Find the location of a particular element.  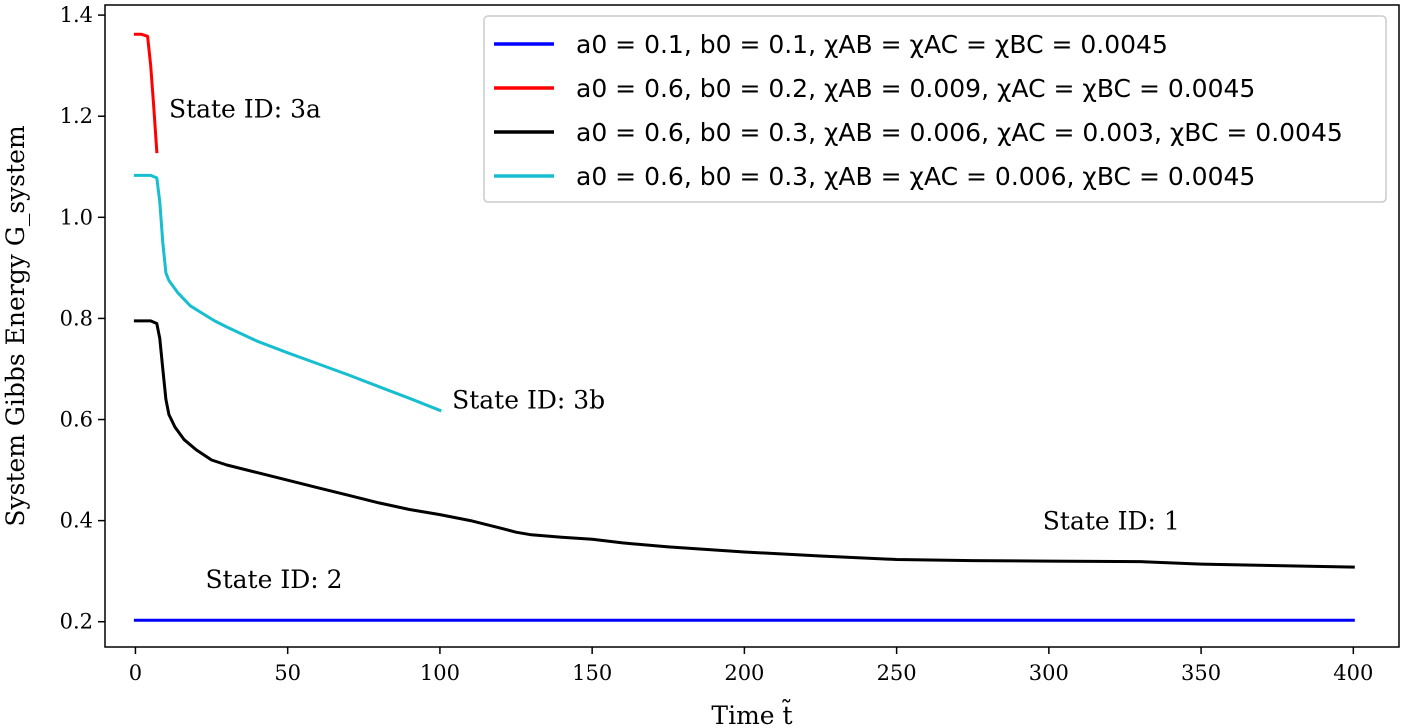

y-tick-label: 1.2 is located at coordinates (76, 116).